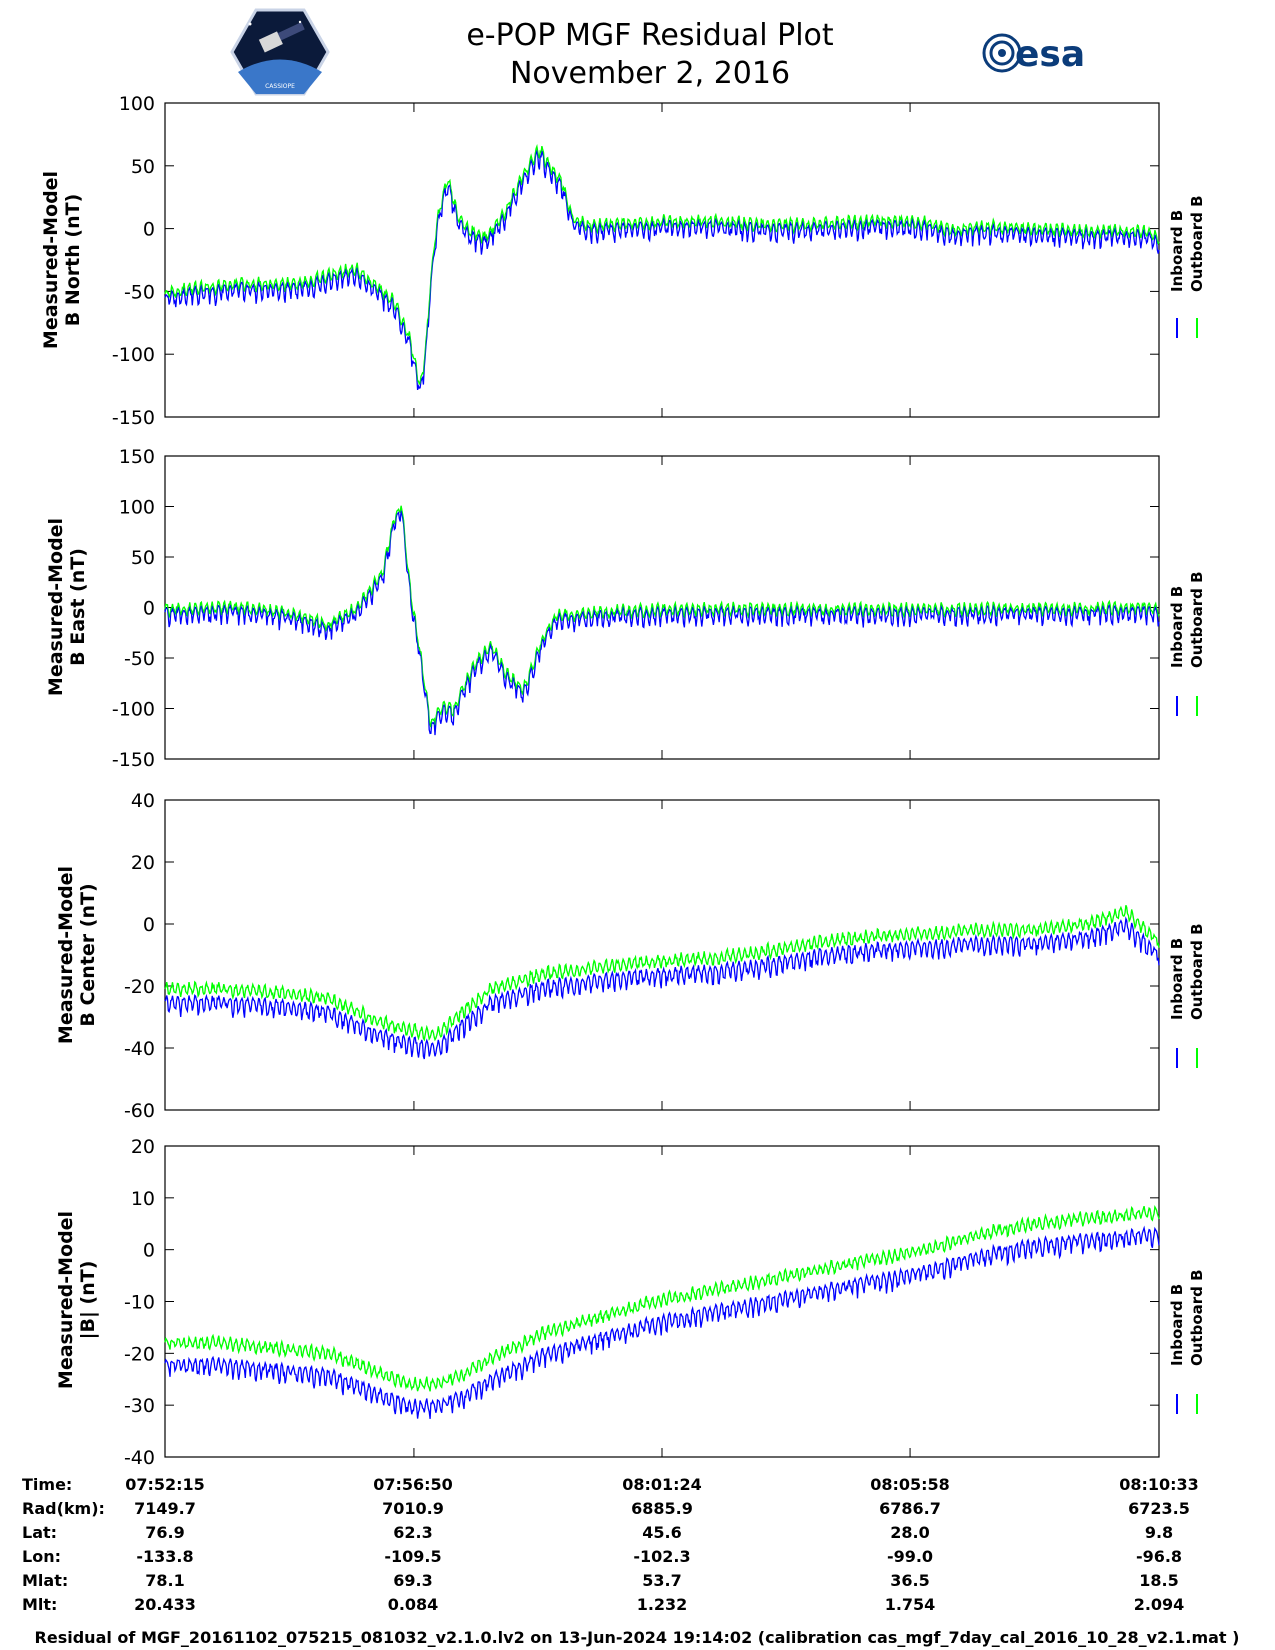  Describe the element at coordinates (39, 1604) in the screenshot. I see `row-label-mlt: Mlt:` at that location.